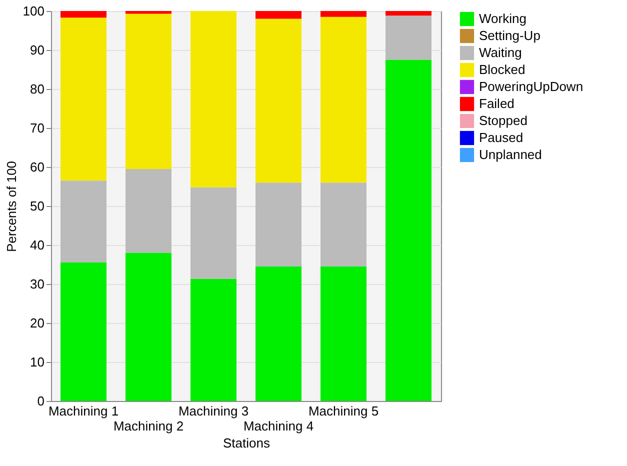  I want to click on x-tick-label: Machining 5, so click(343, 411).